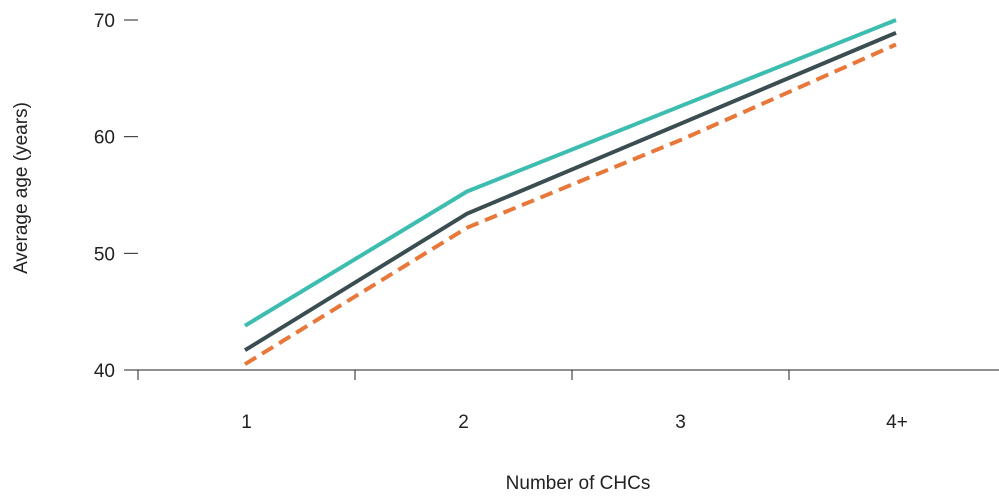  I want to click on x-tick-label: 4+, so click(897, 422).